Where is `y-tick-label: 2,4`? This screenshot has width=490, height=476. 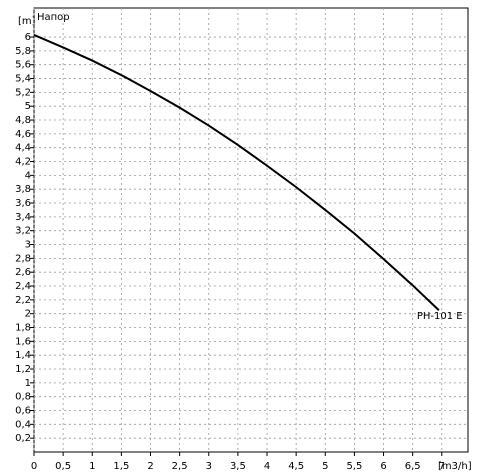 y-tick-label: 2,4 is located at coordinates (23, 286).